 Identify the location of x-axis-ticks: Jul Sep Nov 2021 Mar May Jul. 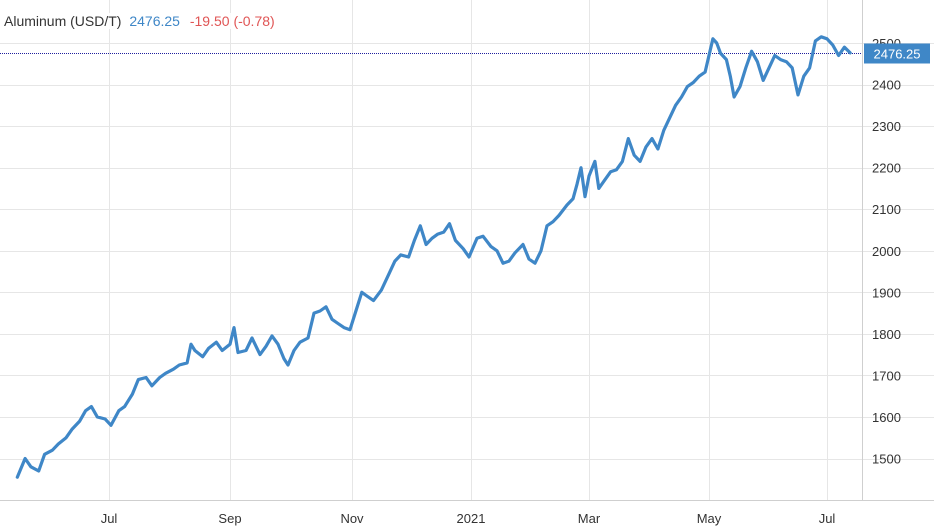
(468, 518).